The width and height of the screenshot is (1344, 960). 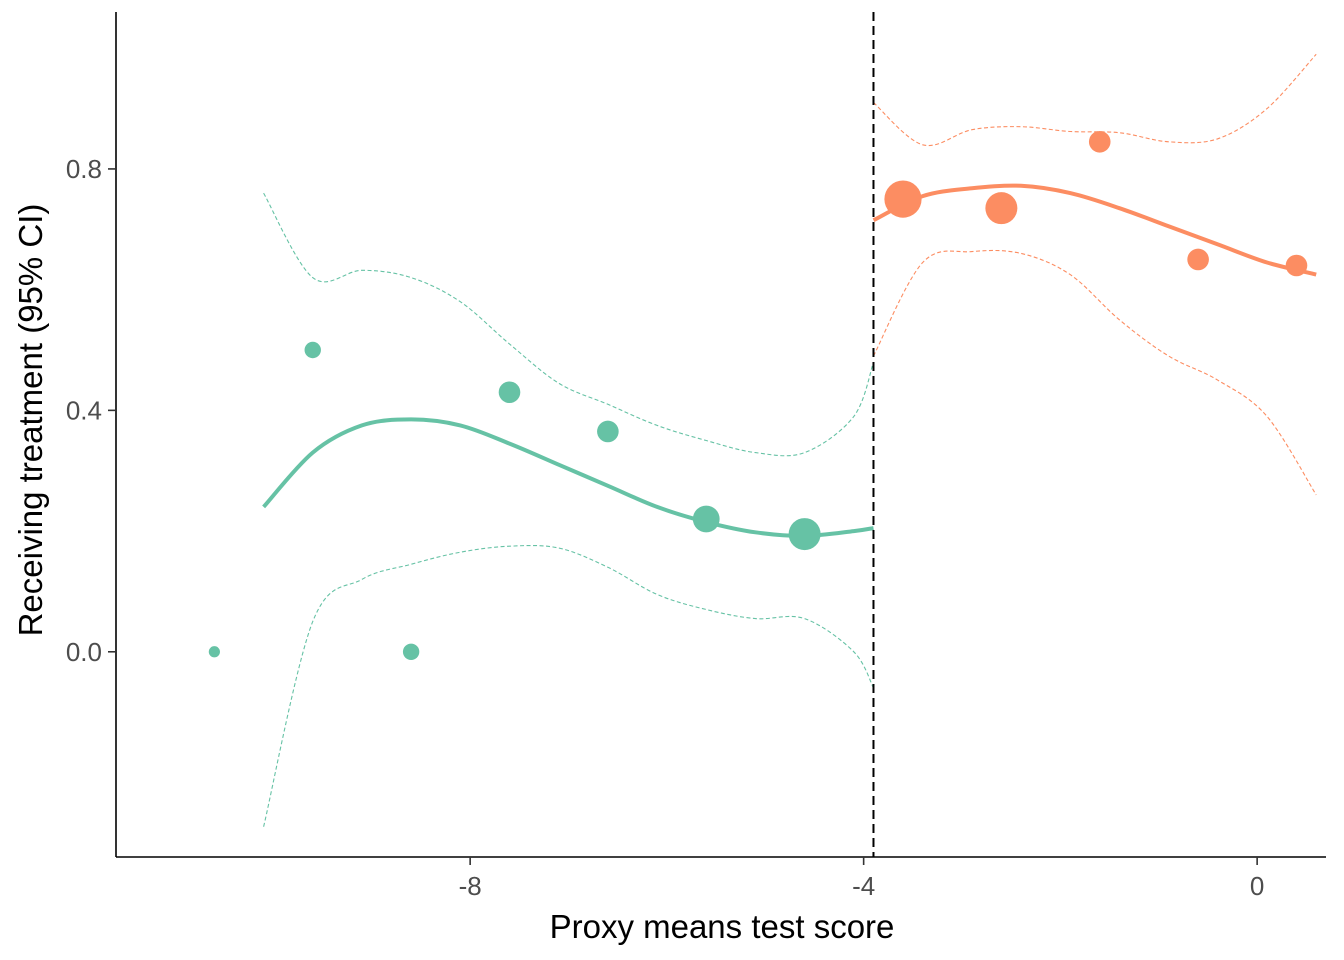 I want to click on y-tick-label: 0.4, so click(x=84, y=410).